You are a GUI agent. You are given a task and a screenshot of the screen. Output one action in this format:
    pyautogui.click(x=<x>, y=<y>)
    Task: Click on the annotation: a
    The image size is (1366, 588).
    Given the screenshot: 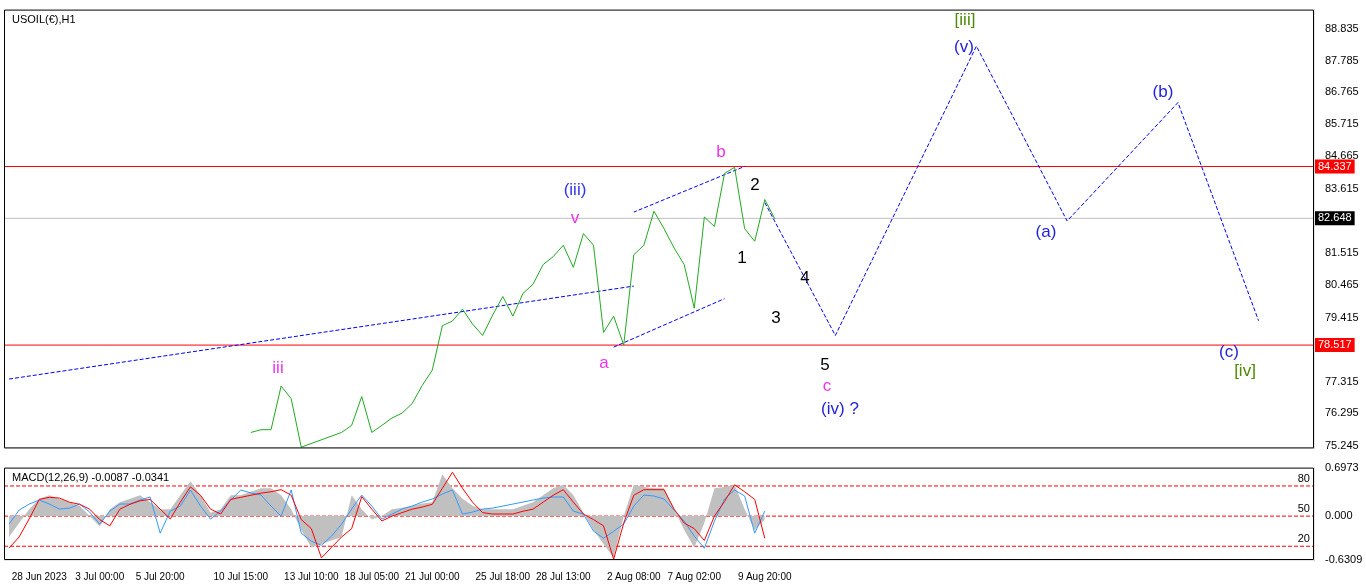 What is the action you would take?
    pyautogui.click(x=604, y=362)
    